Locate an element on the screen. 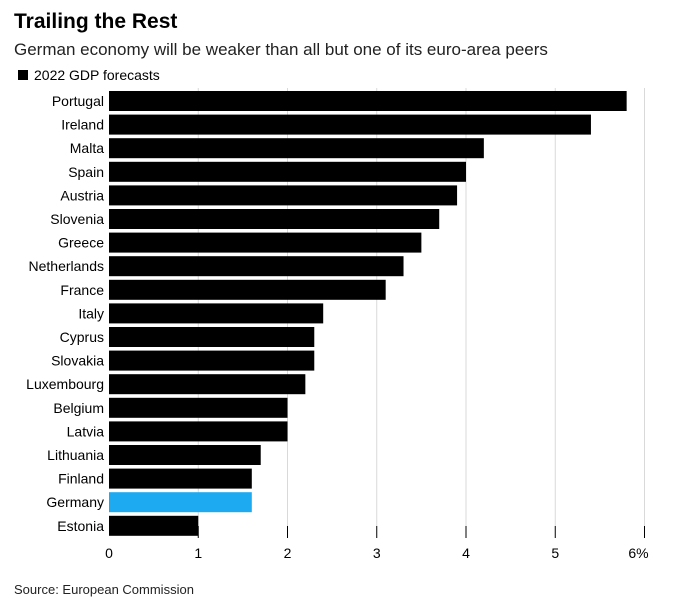  category-label: Italy is located at coordinates (91, 313).